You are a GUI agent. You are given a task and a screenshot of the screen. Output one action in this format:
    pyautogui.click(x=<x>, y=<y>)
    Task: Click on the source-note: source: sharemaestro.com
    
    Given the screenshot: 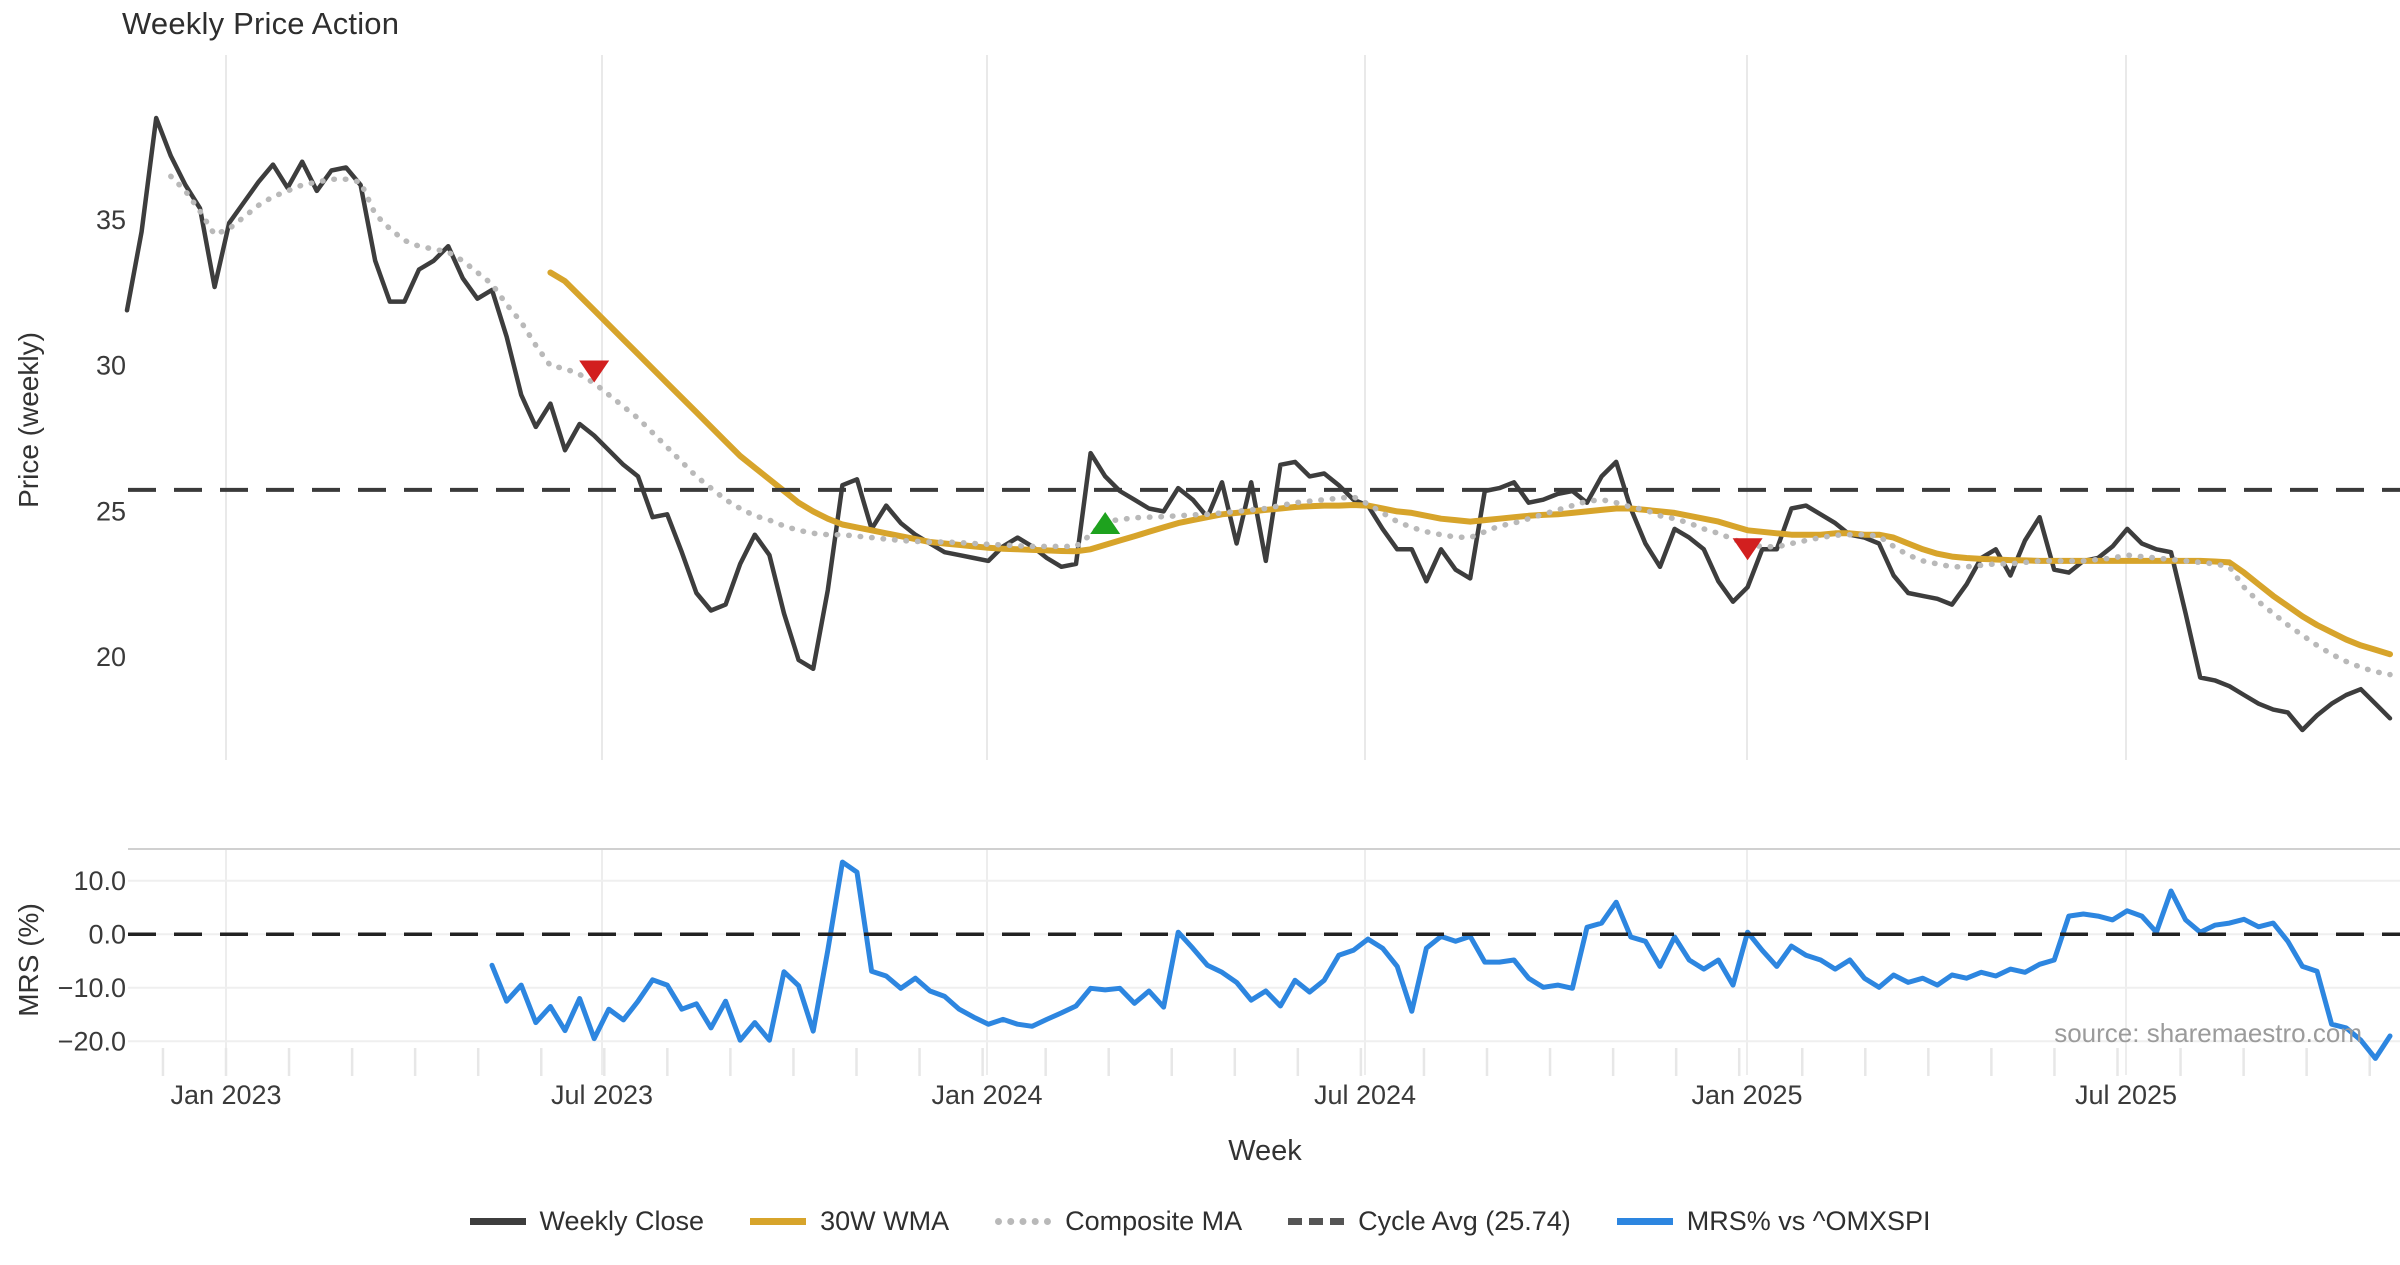 What is the action you would take?
    pyautogui.click(x=2208, y=1033)
    